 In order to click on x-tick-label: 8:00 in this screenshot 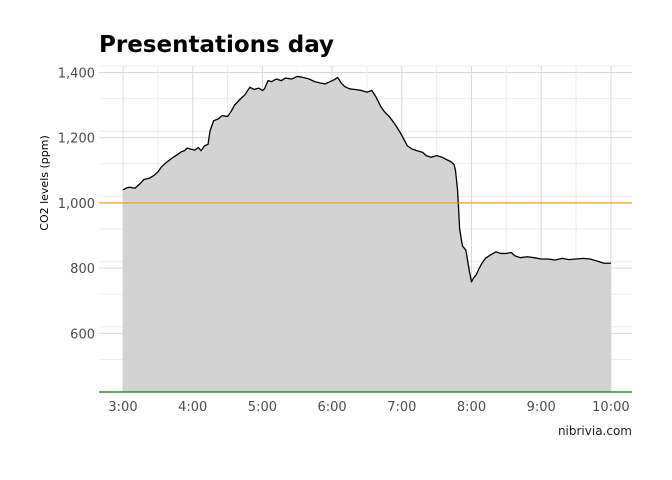, I will do `click(471, 407)`.